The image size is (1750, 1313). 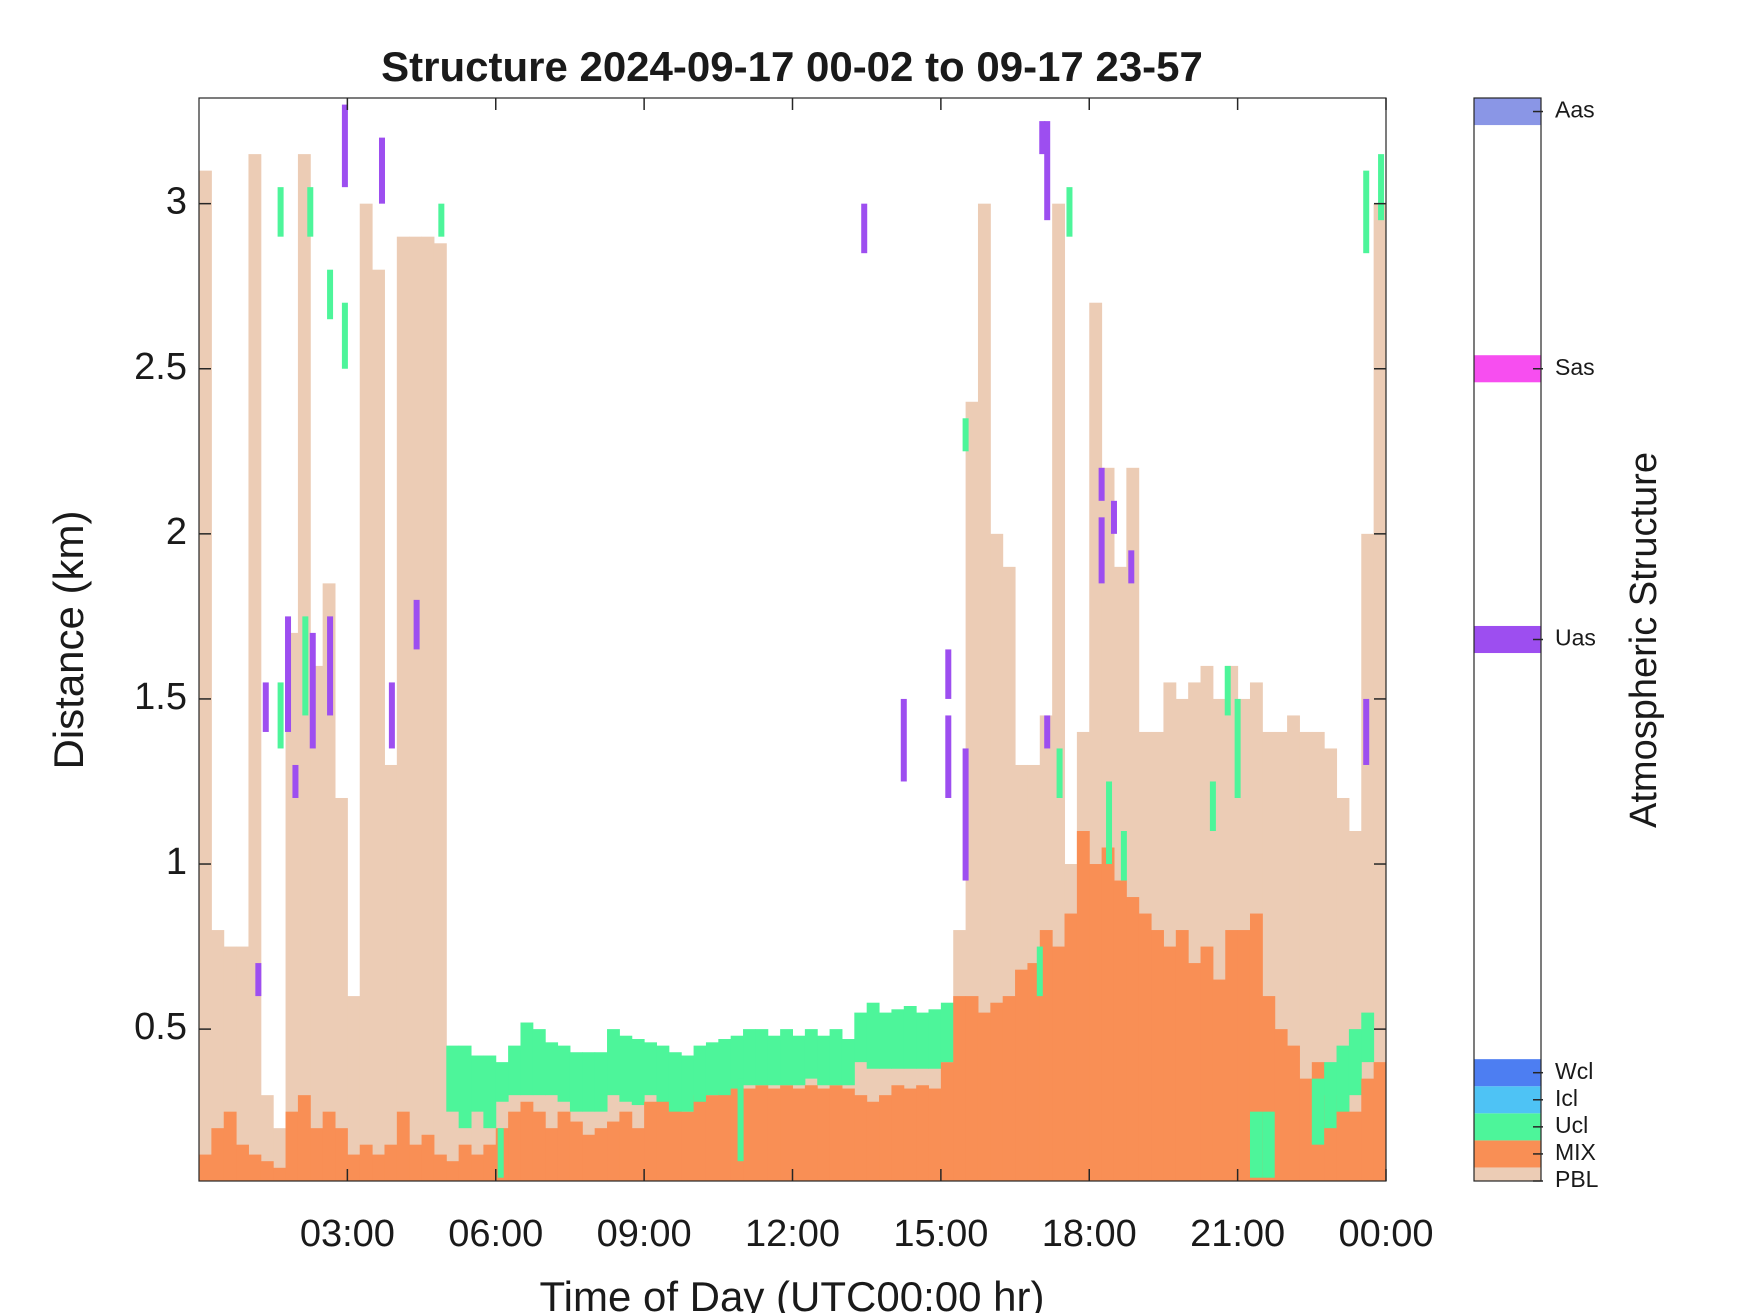 What do you see at coordinates (1566, 1098) in the screenshot?
I see `colorbar-tick-label: Icl` at bounding box center [1566, 1098].